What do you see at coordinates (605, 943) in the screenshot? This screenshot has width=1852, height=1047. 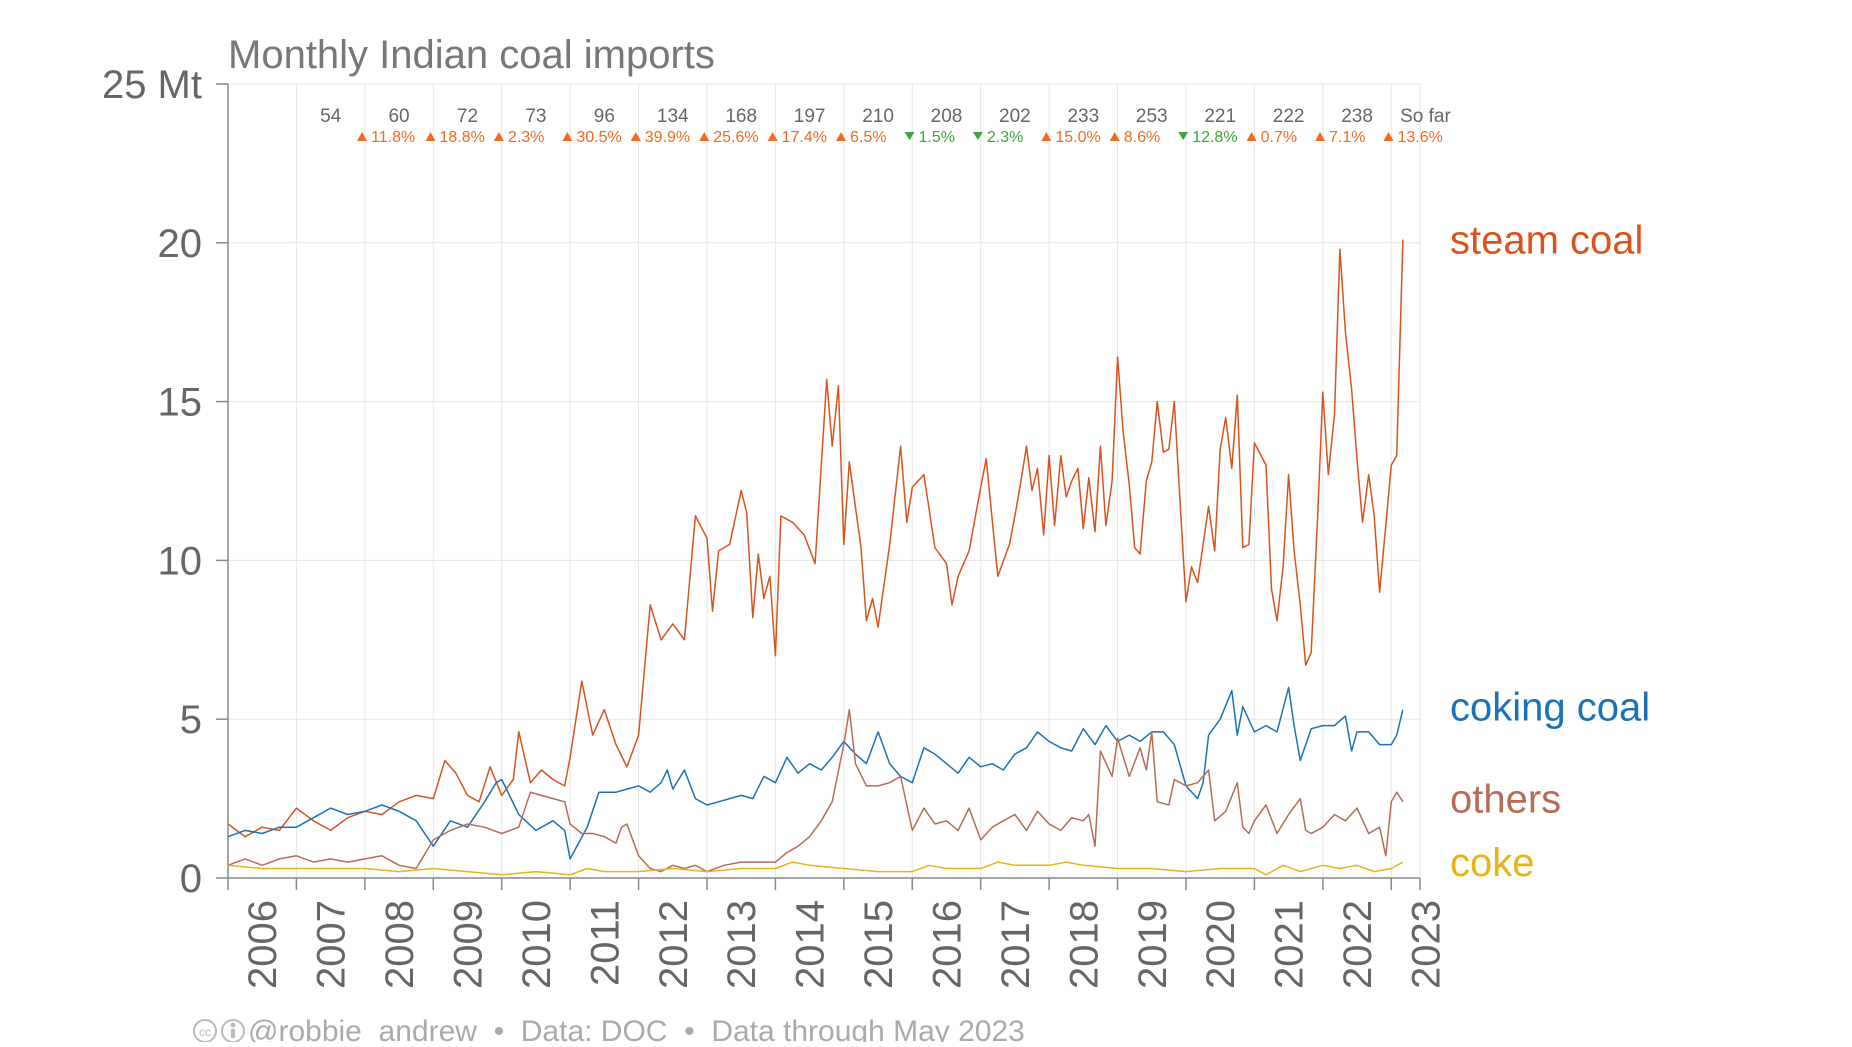 I see `x-tick-label: 2011` at bounding box center [605, 943].